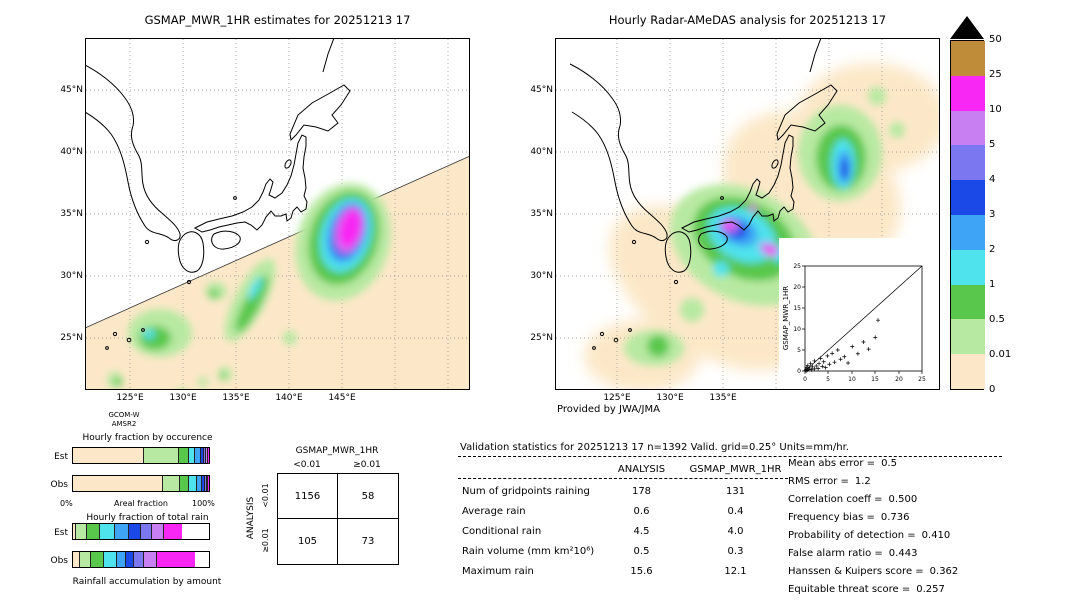 The height and width of the screenshot is (612, 1080). What do you see at coordinates (541, 90) in the screenshot?
I see `lat-tick-label: 45°N` at bounding box center [541, 90].